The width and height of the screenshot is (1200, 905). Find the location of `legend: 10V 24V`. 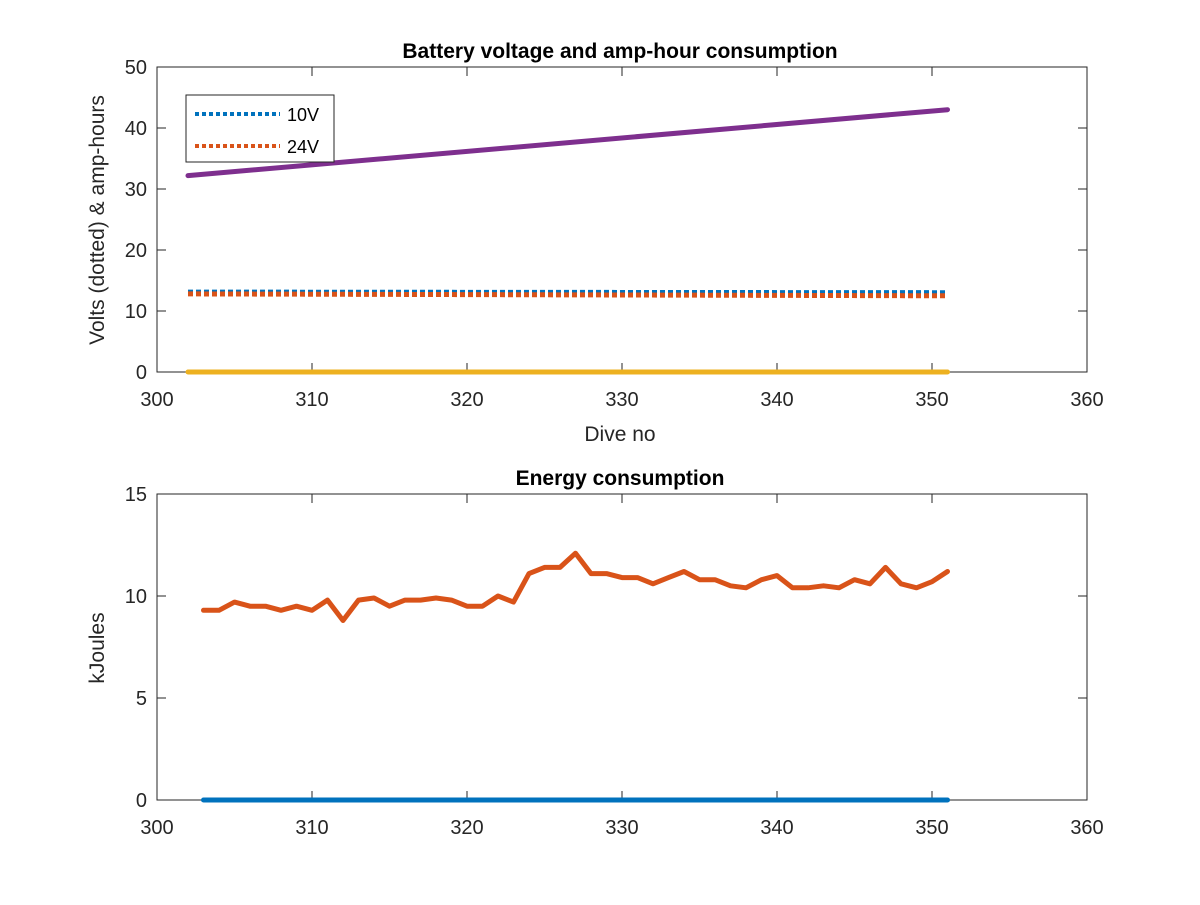

legend: 10V 24V is located at coordinates (260, 128).